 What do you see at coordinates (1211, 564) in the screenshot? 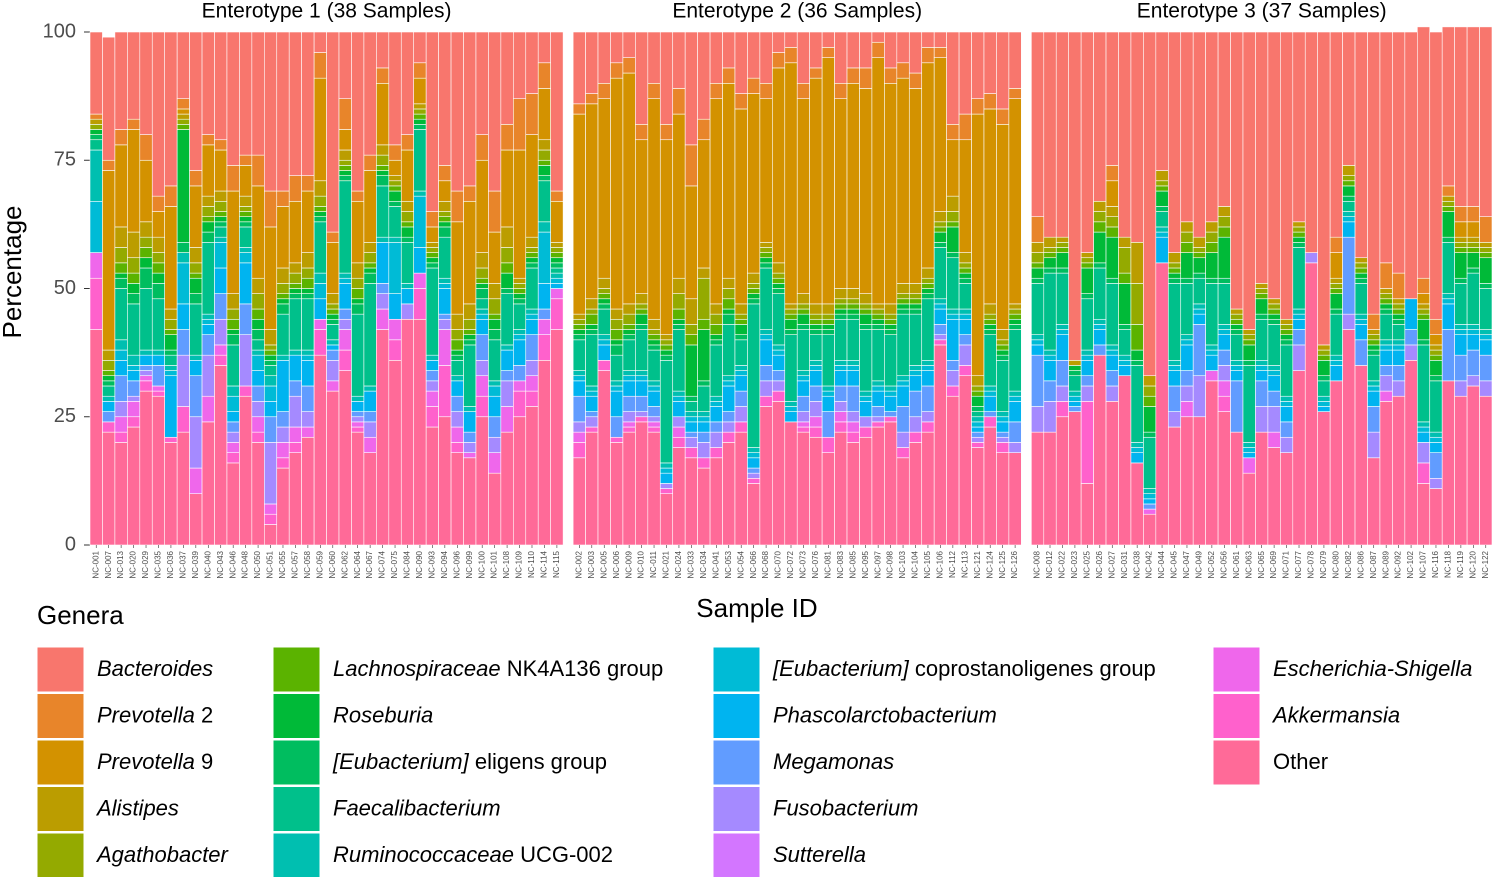
I see `x-tick-label: NC-052` at bounding box center [1211, 564].